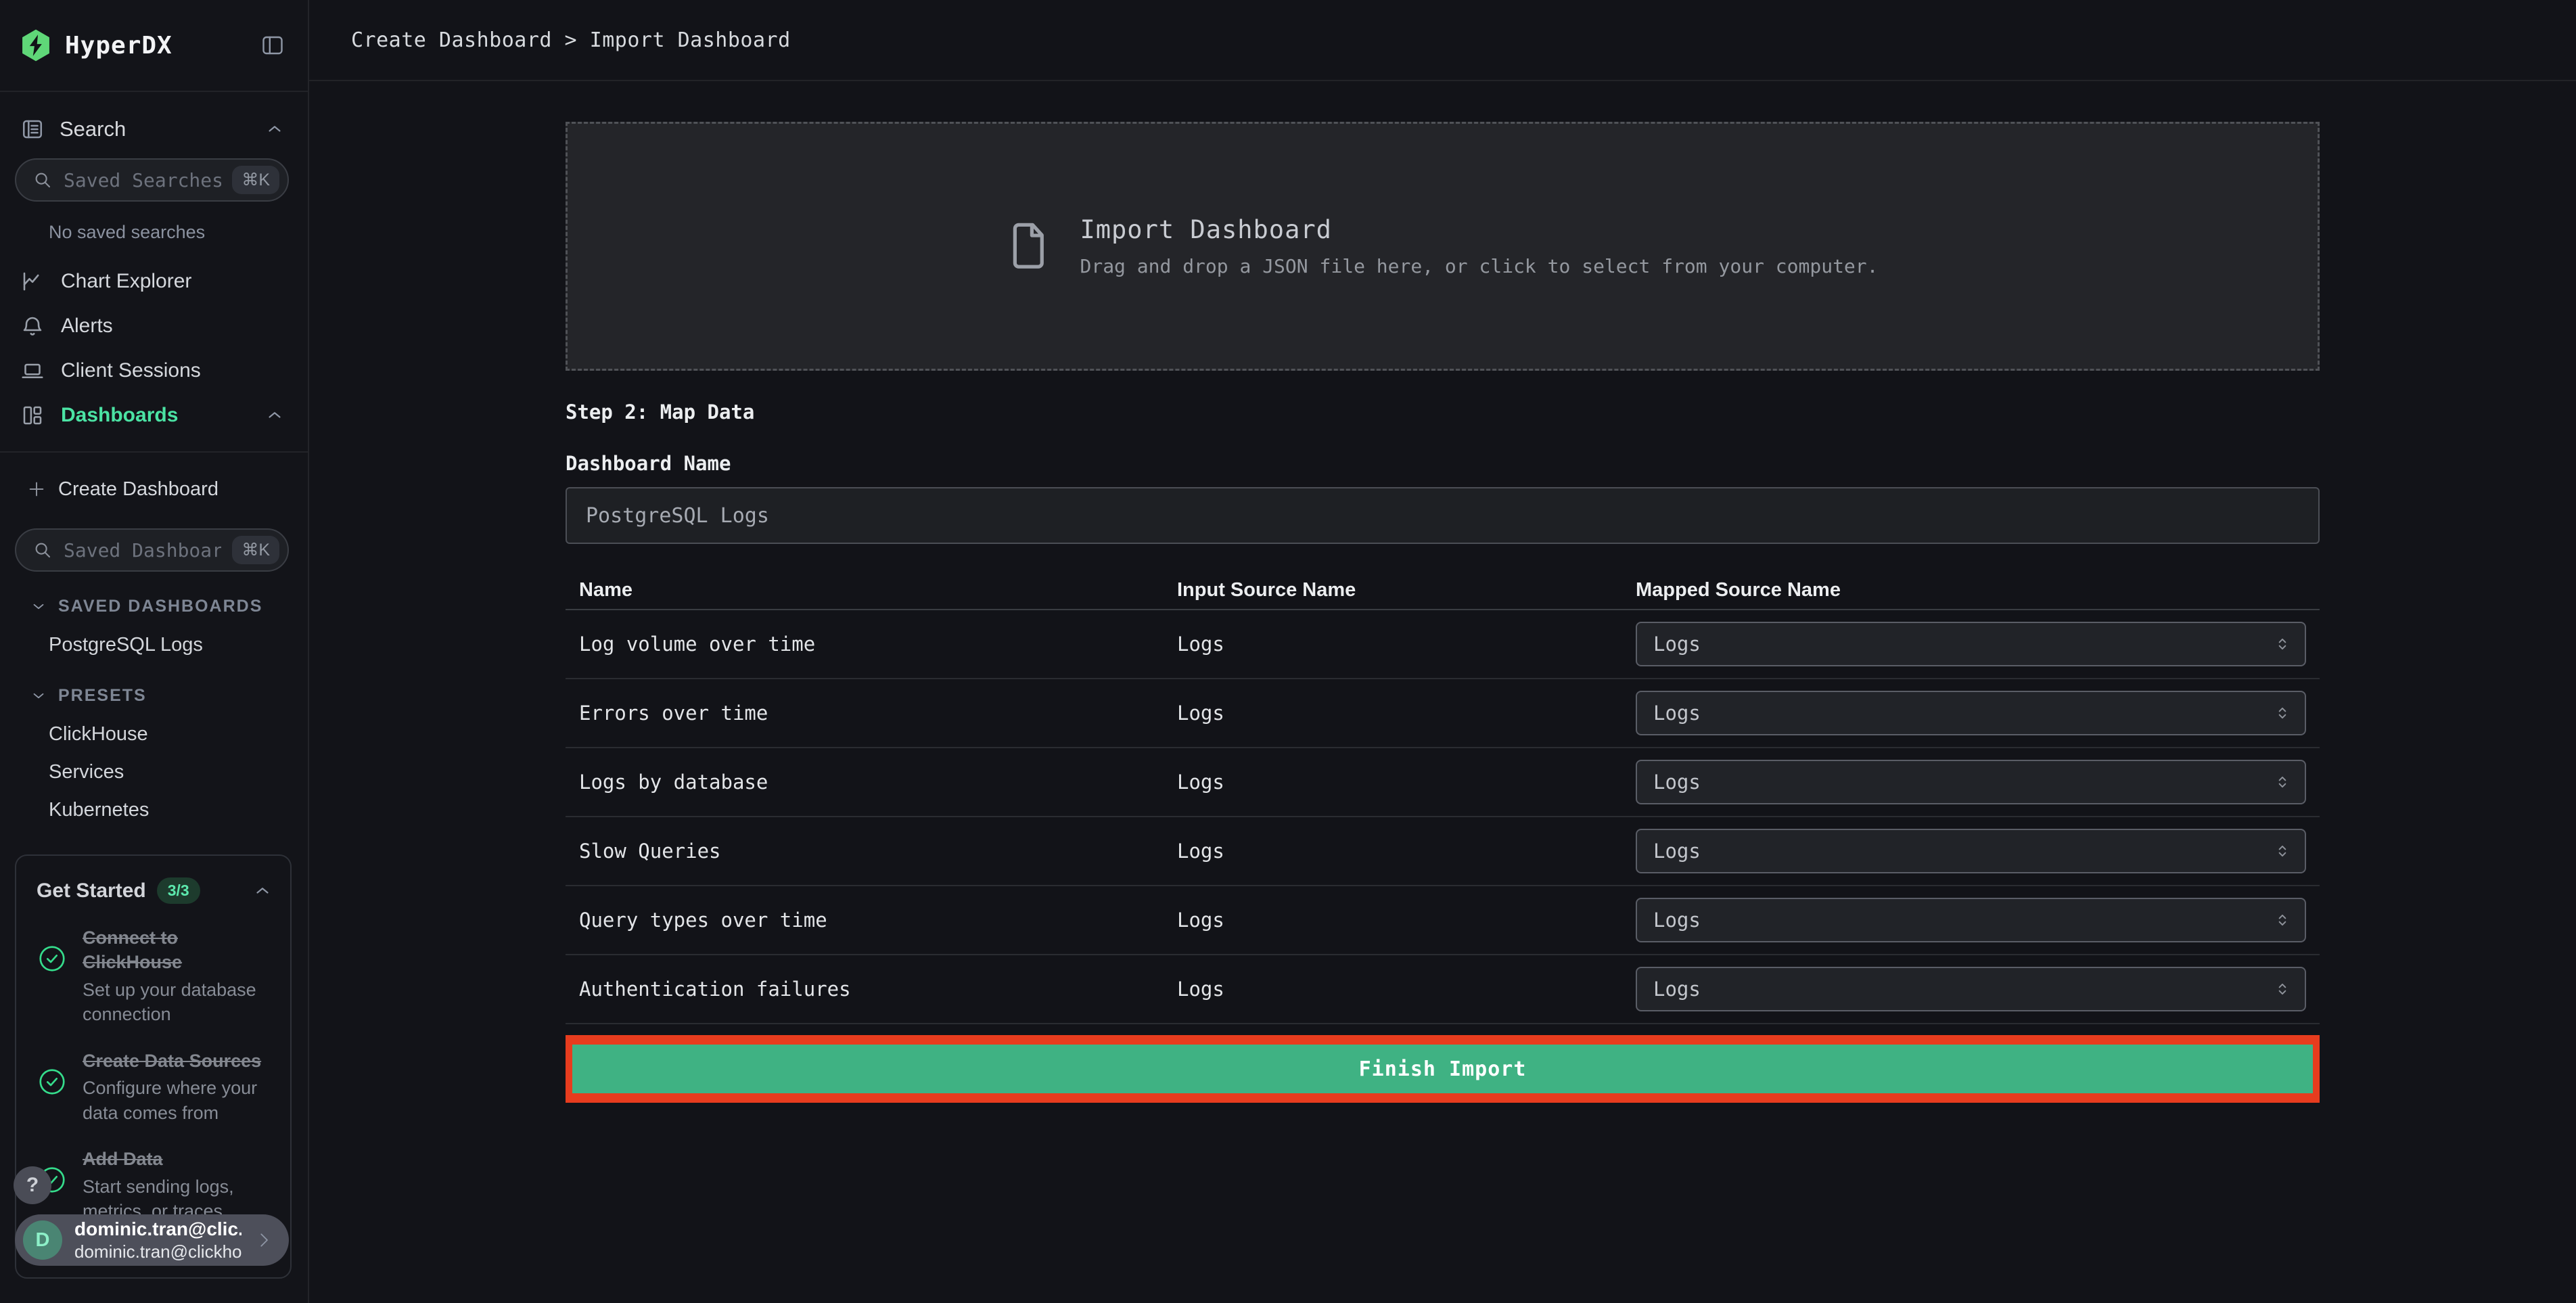  Describe the element at coordinates (272, 45) in the screenshot. I see `sidebar-collapse-icon` at that location.